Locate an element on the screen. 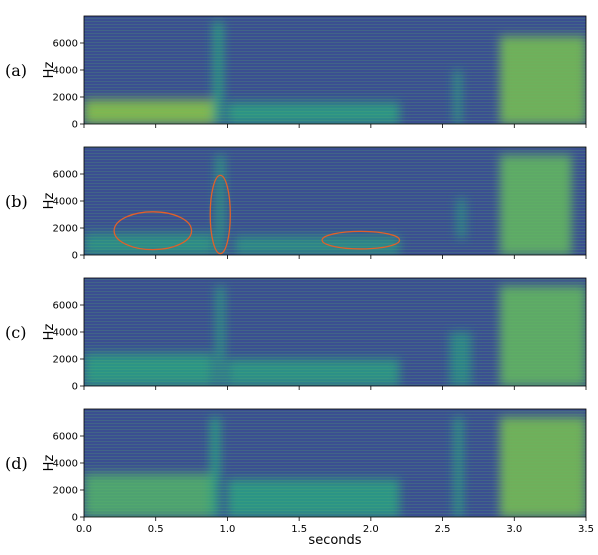 Image resolution: width=598 pixels, height=555 pixels. x-axis-label: seconds is located at coordinates (334, 540).